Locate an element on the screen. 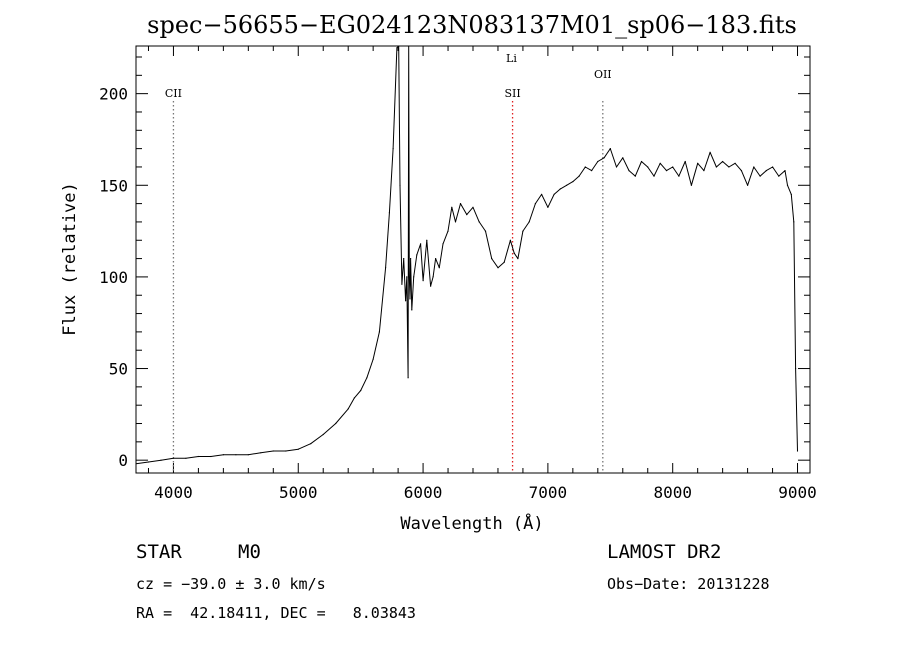 The image size is (900, 650). x-tick-label: 6000 is located at coordinates (423, 492).